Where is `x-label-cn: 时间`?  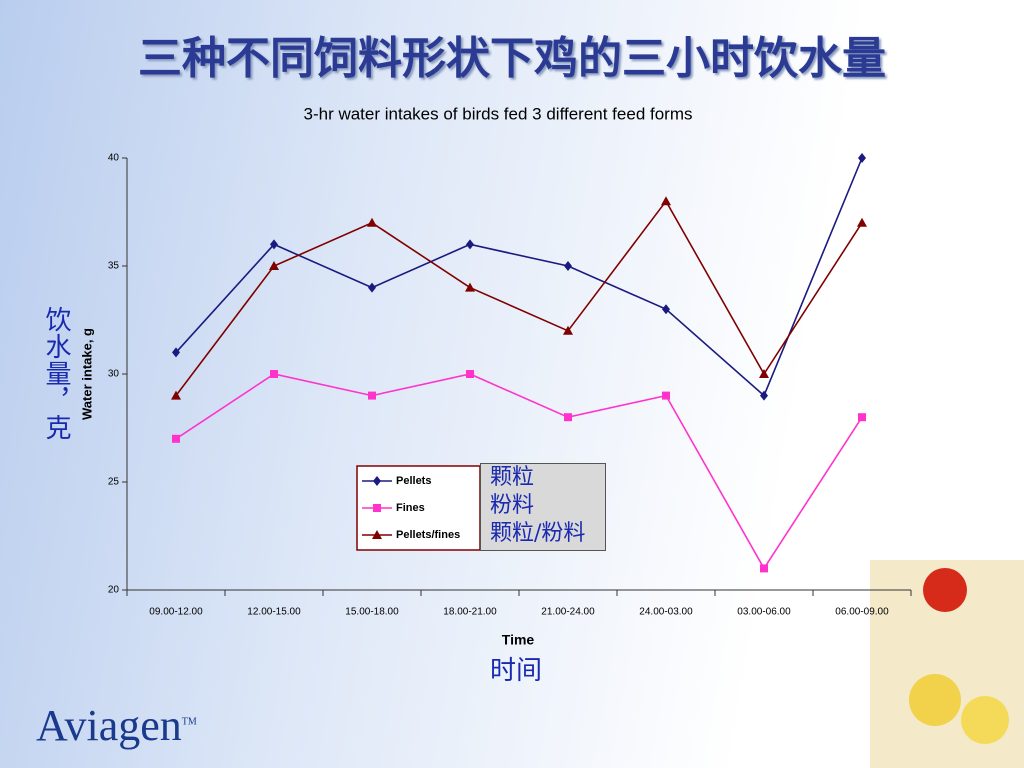
x-label-cn: 时间 is located at coordinates (516, 671).